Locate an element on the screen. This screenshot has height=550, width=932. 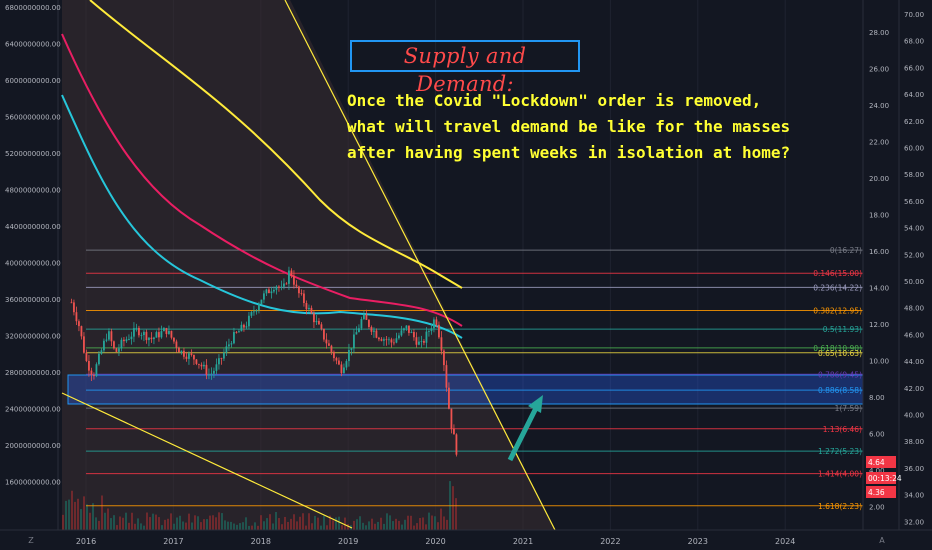
fib-label: 0.5(11.93) is located at coordinates (842, 329).